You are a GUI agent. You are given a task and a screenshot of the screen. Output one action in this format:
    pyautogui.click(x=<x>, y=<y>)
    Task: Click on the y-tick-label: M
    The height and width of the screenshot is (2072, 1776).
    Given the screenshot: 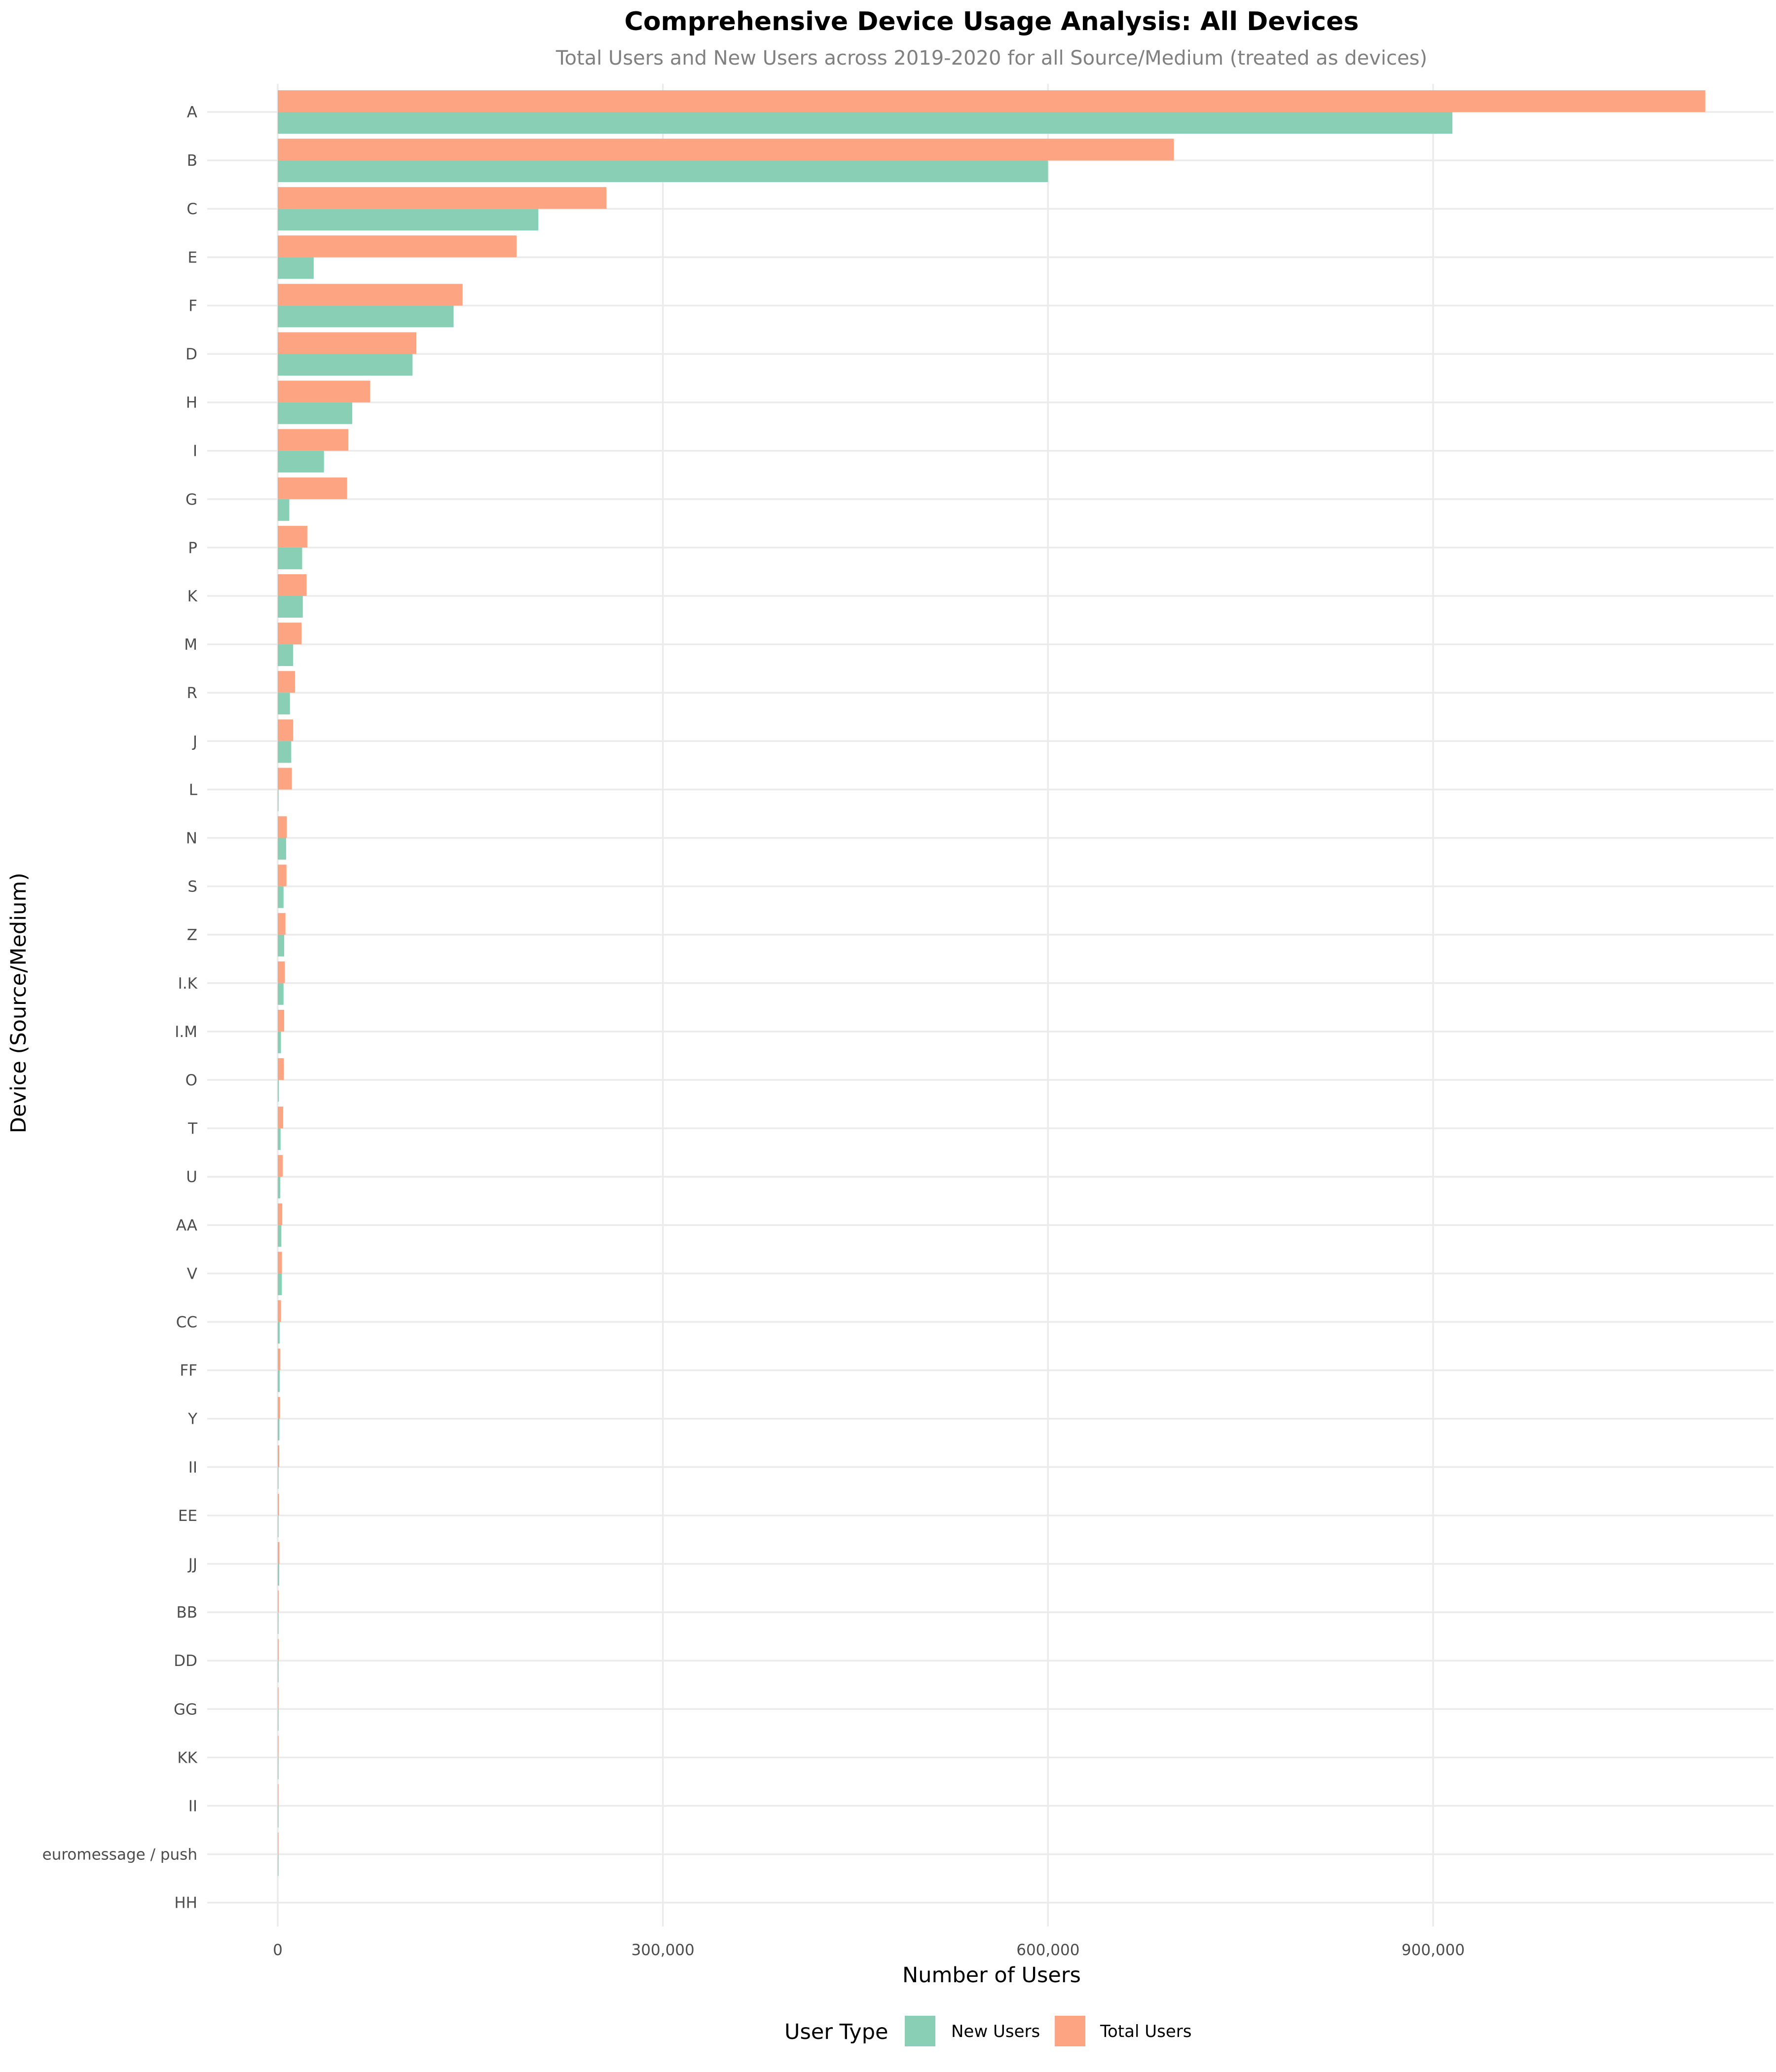 What is the action you would take?
    pyautogui.click(x=191, y=645)
    